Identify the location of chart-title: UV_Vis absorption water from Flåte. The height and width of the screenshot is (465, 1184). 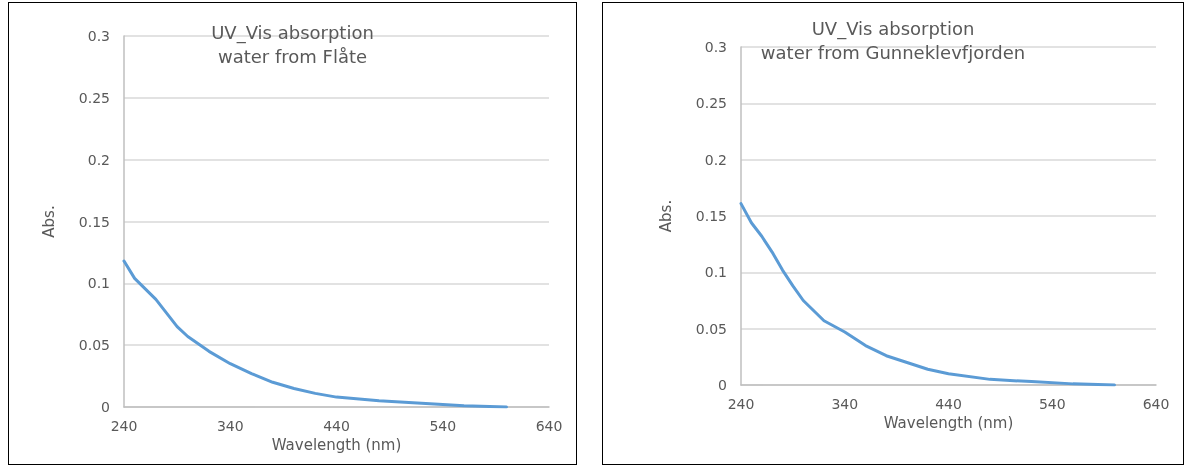
(292, 44).